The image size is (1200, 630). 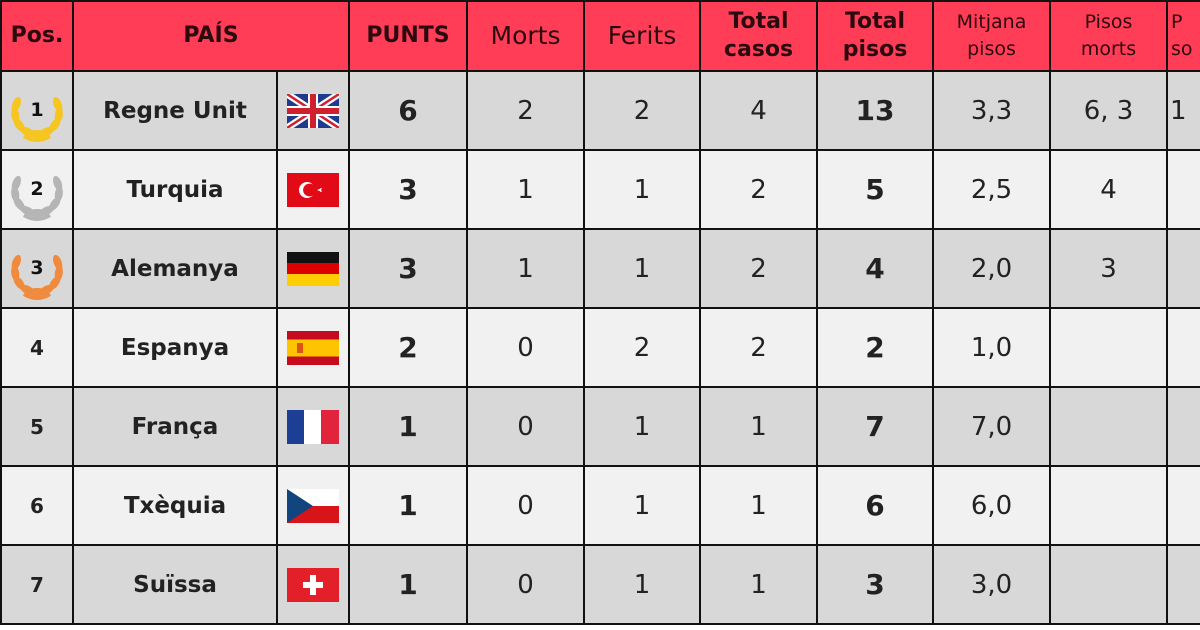 What do you see at coordinates (759, 36) in the screenshot?
I see `header-total-cases: Total casos` at bounding box center [759, 36].